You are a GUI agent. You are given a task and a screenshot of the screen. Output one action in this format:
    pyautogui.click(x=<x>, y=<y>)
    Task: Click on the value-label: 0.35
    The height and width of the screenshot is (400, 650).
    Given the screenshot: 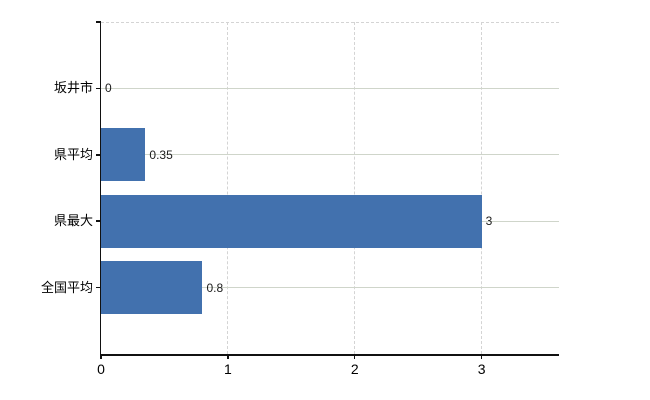 What is the action you would take?
    pyautogui.click(x=161, y=154)
    